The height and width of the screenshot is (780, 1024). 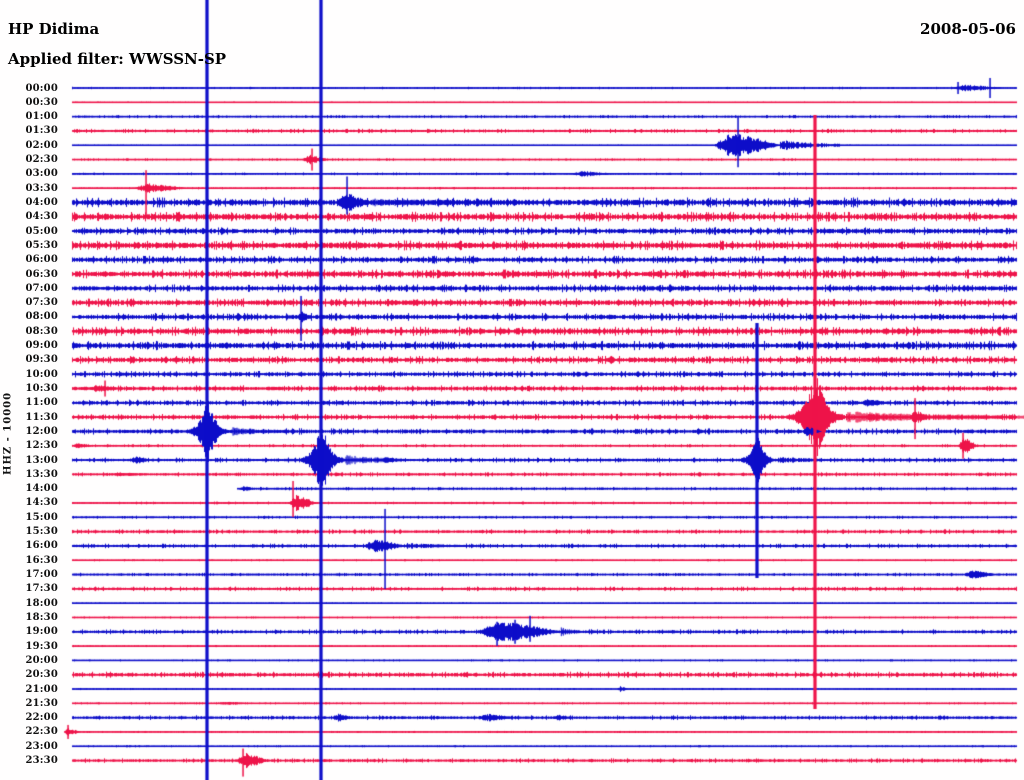 I want to click on time-label-00-30: 00:30, so click(x=41, y=102).